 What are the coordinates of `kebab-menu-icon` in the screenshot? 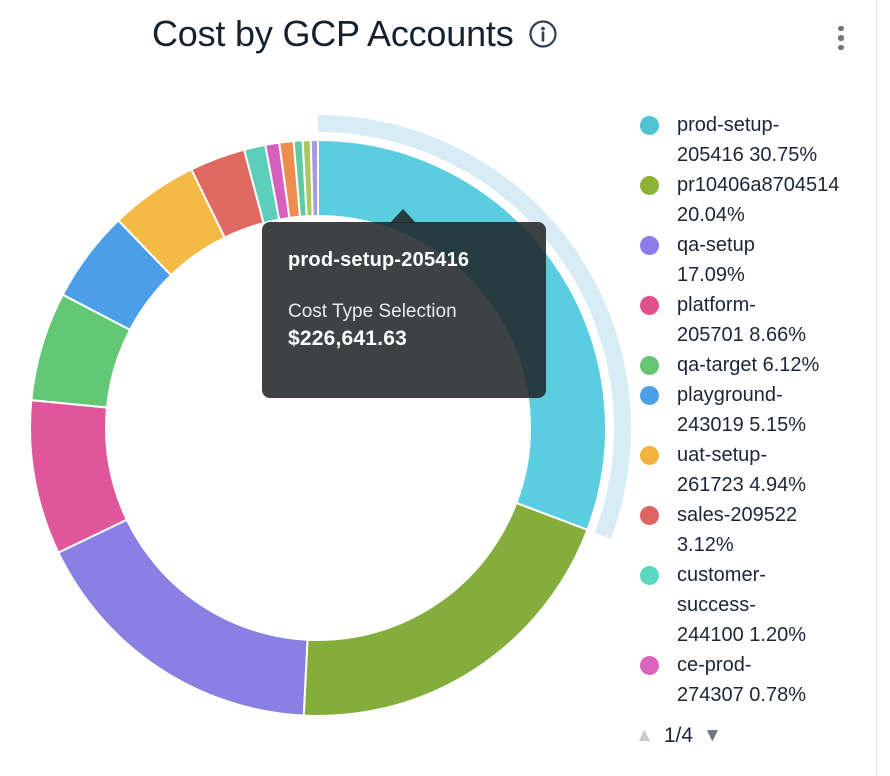 It's located at (841, 28).